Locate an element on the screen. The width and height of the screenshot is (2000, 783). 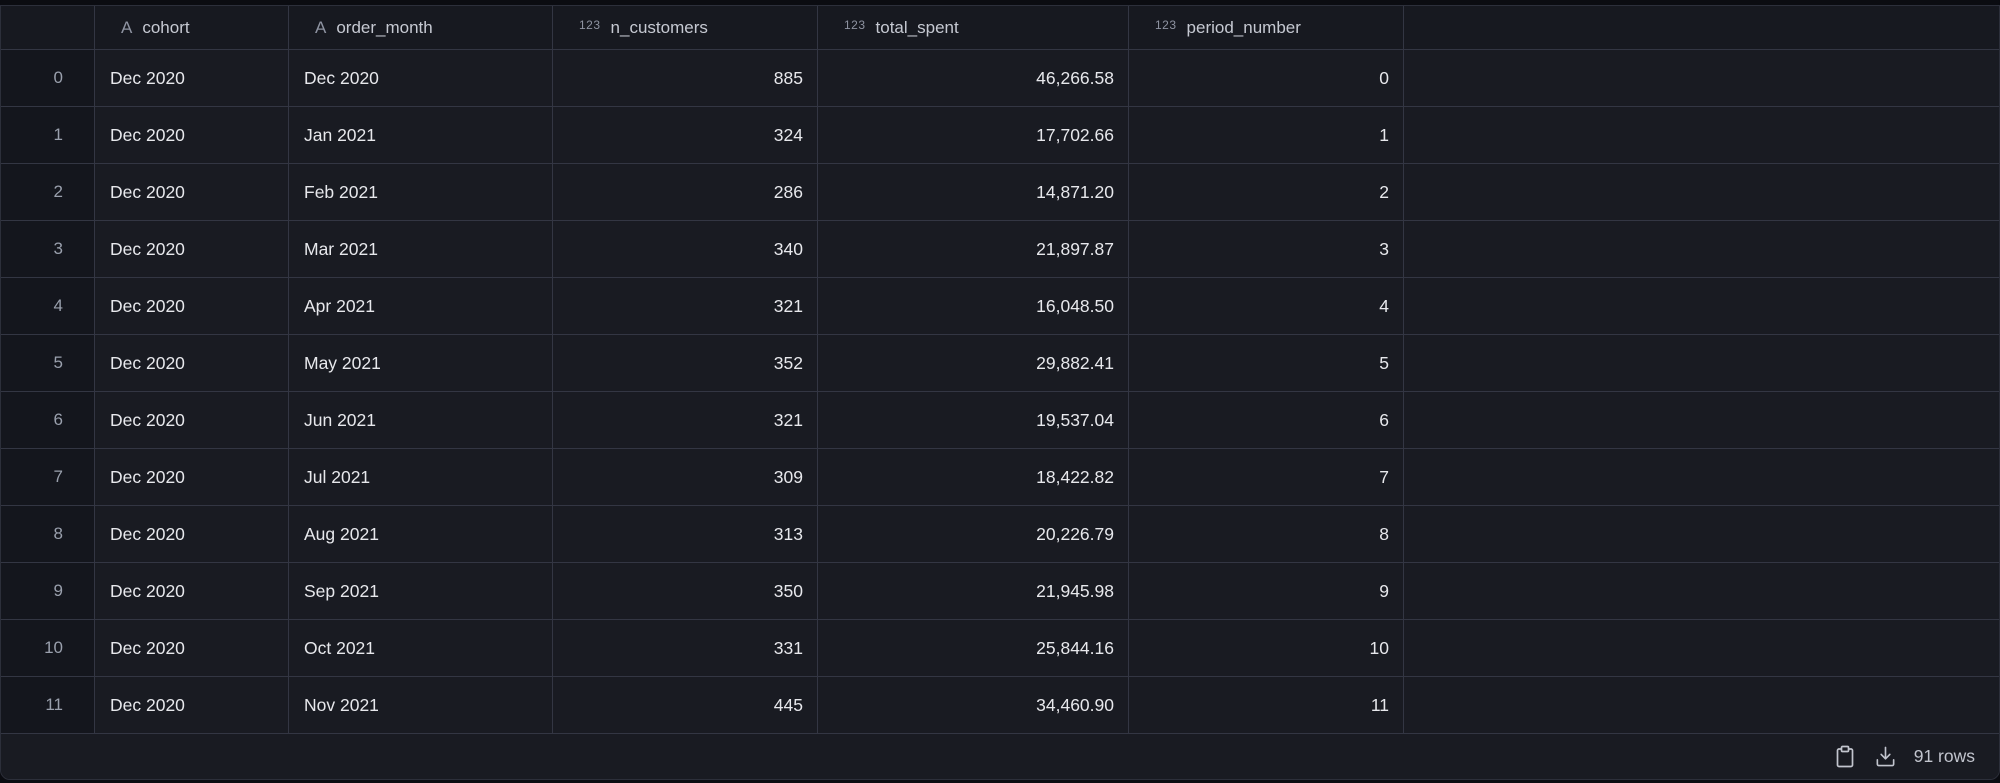
order-month-cell: Nov 2021 is located at coordinates (421, 705).